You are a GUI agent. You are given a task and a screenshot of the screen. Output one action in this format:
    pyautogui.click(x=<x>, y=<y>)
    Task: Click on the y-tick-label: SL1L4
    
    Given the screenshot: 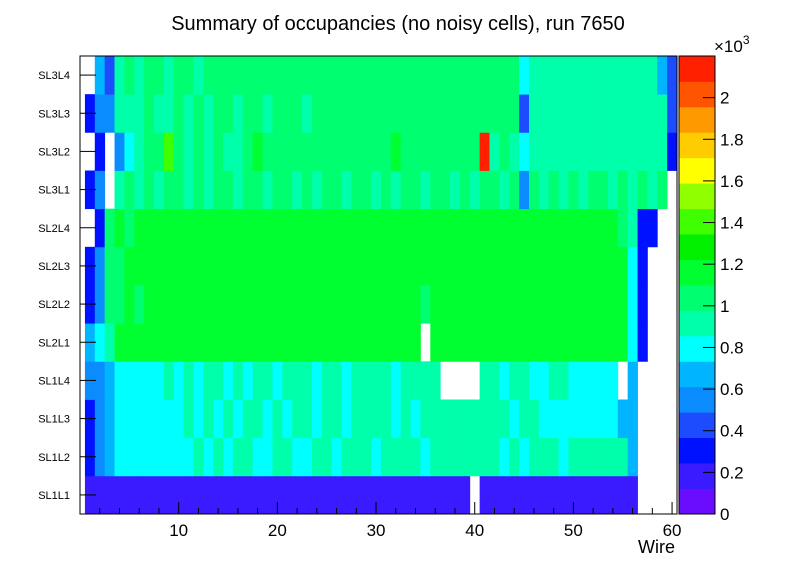 What is the action you would take?
    pyautogui.click(x=54, y=381)
    